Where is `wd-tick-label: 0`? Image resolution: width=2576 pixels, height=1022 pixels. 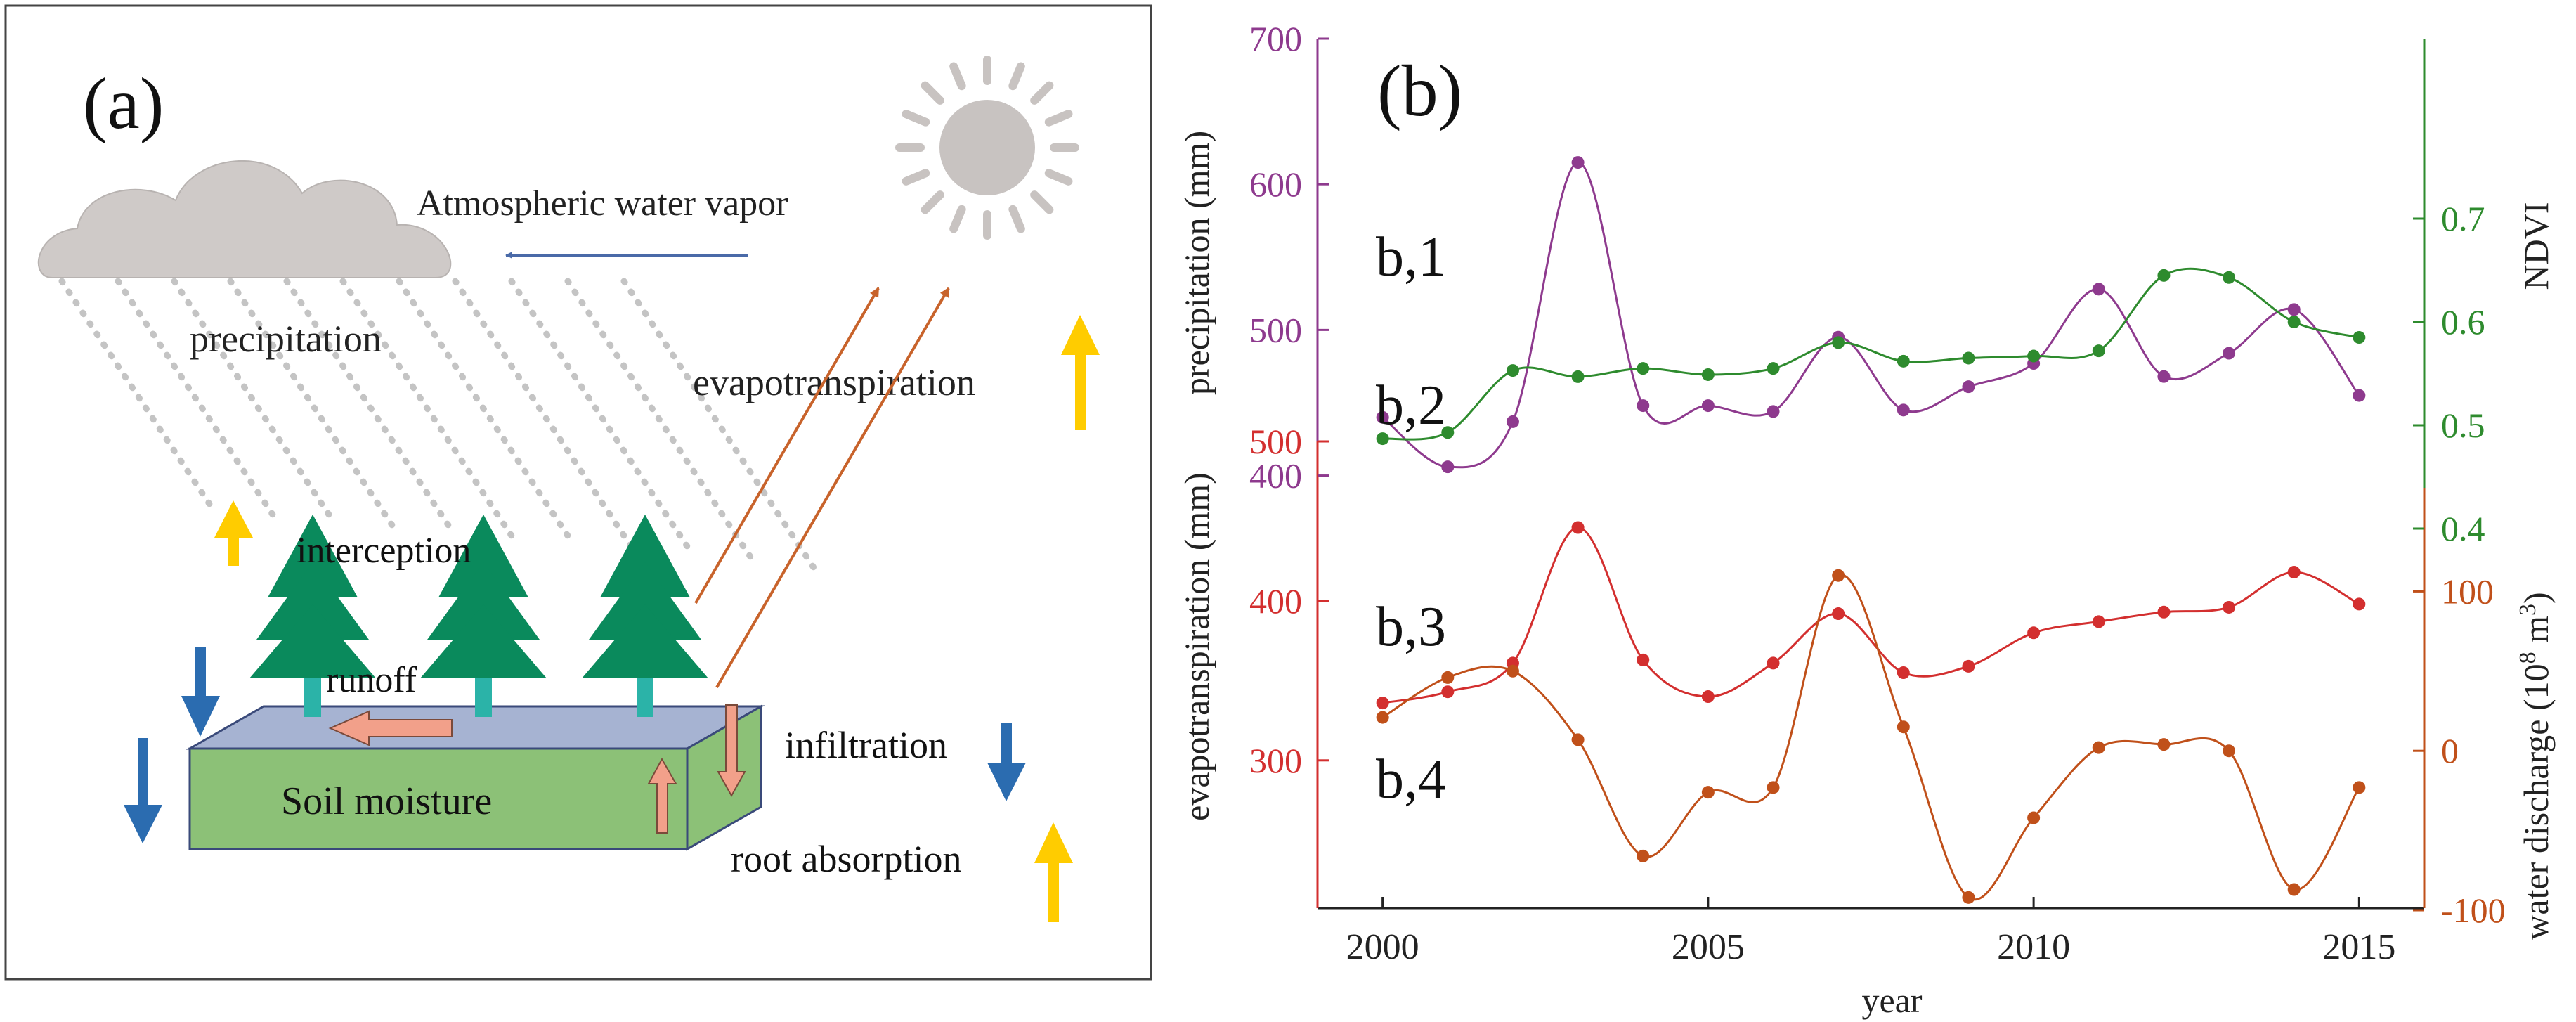
wd-tick-label: 0 is located at coordinates (2450, 750).